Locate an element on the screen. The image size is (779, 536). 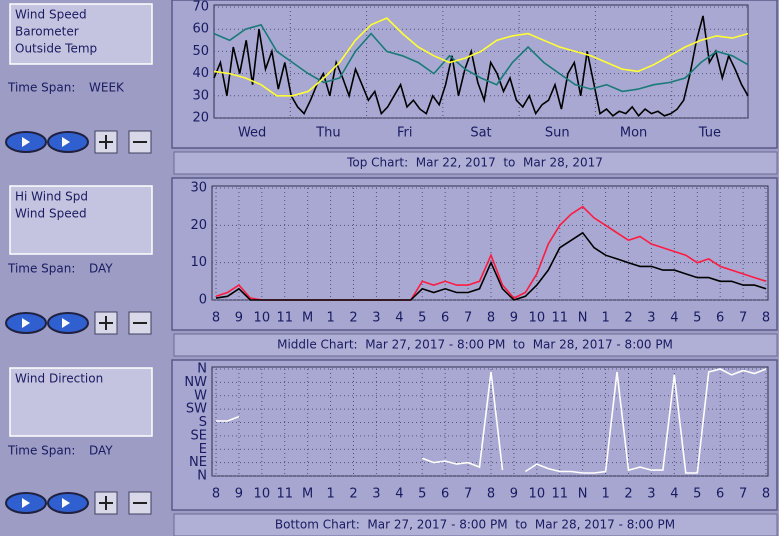
x-tick-label: M is located at coordinates (307, 494).